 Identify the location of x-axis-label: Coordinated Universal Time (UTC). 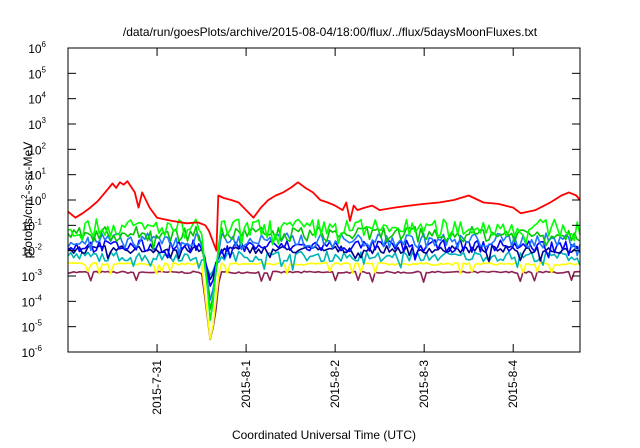
(324, 435).